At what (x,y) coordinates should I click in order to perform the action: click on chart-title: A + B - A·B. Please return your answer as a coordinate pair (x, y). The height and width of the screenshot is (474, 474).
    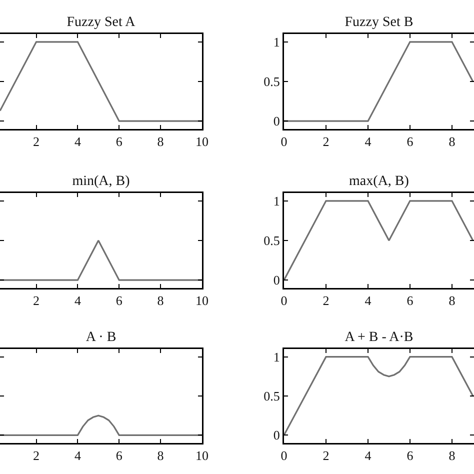
    Looking at the image, I should click on (379, 337).